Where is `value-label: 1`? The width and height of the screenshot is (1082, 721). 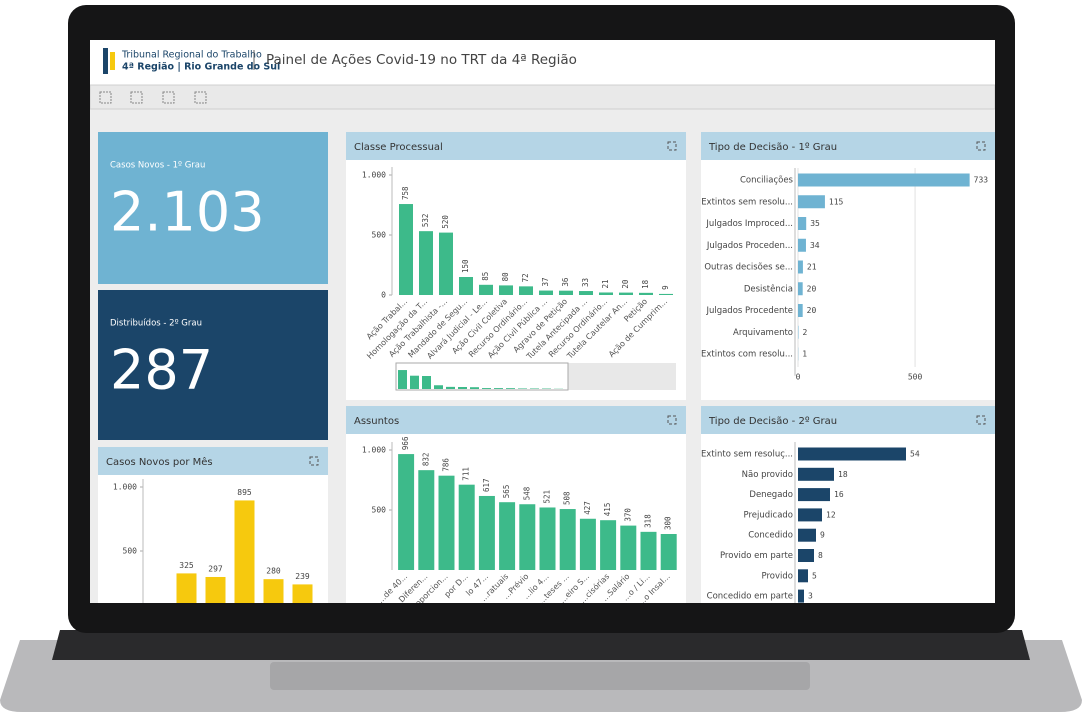
value-label: 1 is located at coordinates (804, 354).